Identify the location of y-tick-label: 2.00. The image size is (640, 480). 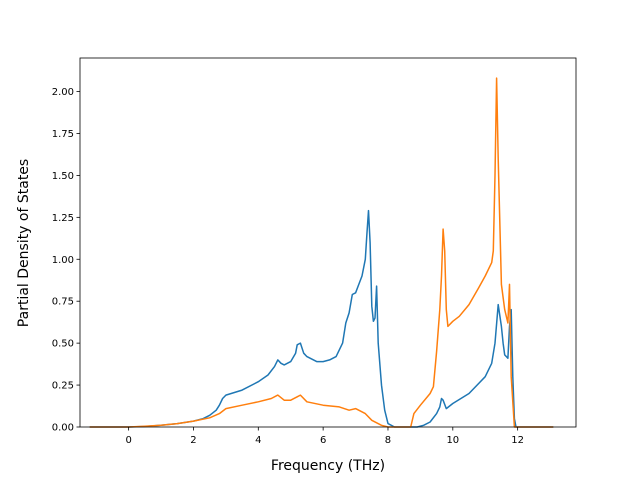
(63, 92).